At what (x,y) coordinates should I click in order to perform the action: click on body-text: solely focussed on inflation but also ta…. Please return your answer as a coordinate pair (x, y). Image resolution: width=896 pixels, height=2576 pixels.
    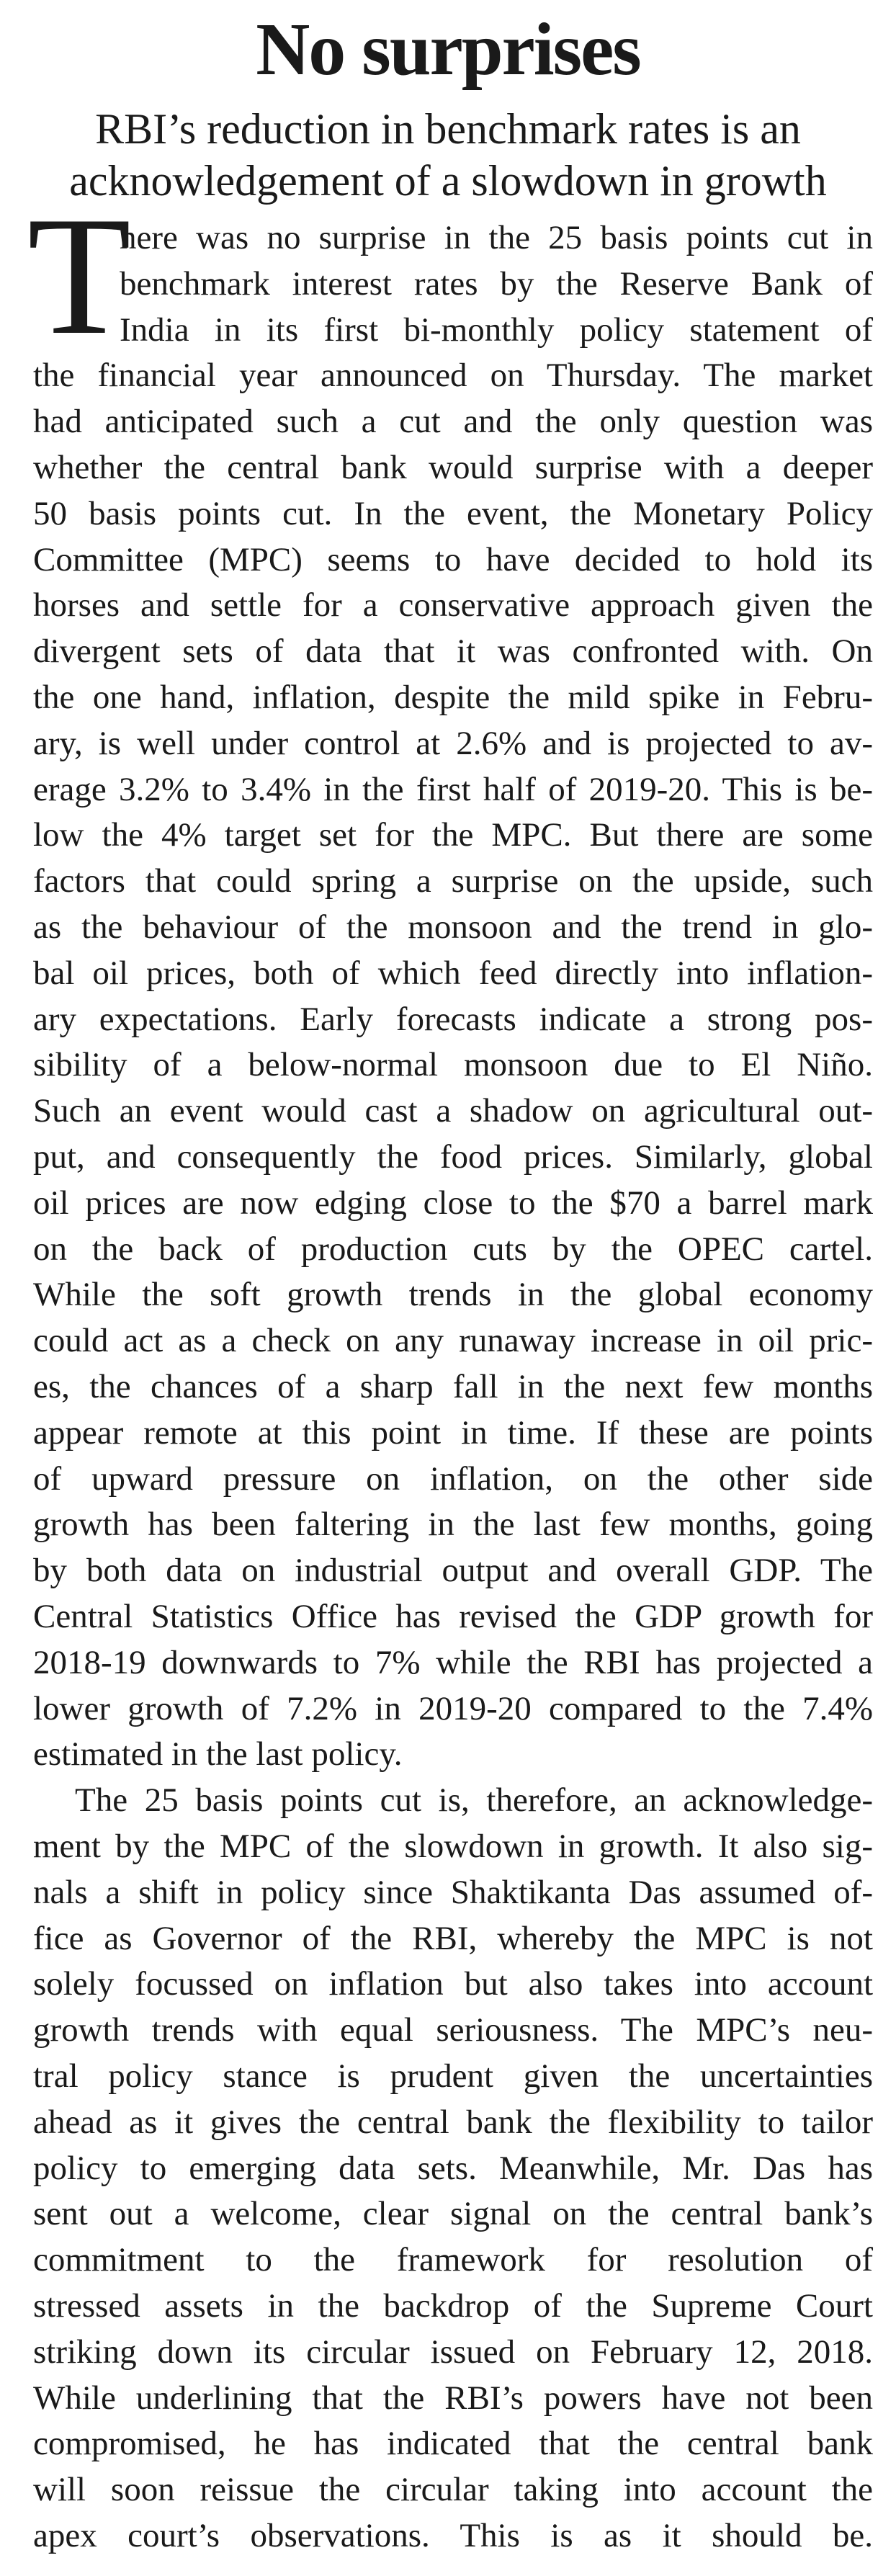
    Looking at the image, I should click on (453, 1984).